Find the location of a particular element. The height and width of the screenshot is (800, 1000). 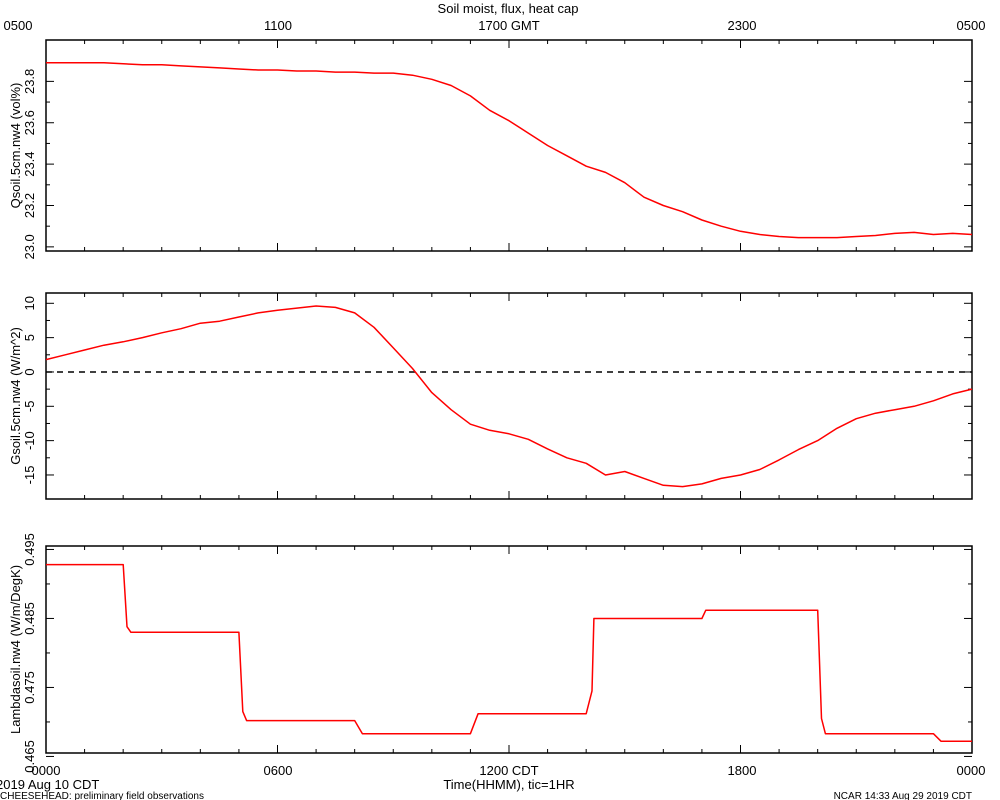

y-tick-label: 23.8 is located at coordinates (29, 81).